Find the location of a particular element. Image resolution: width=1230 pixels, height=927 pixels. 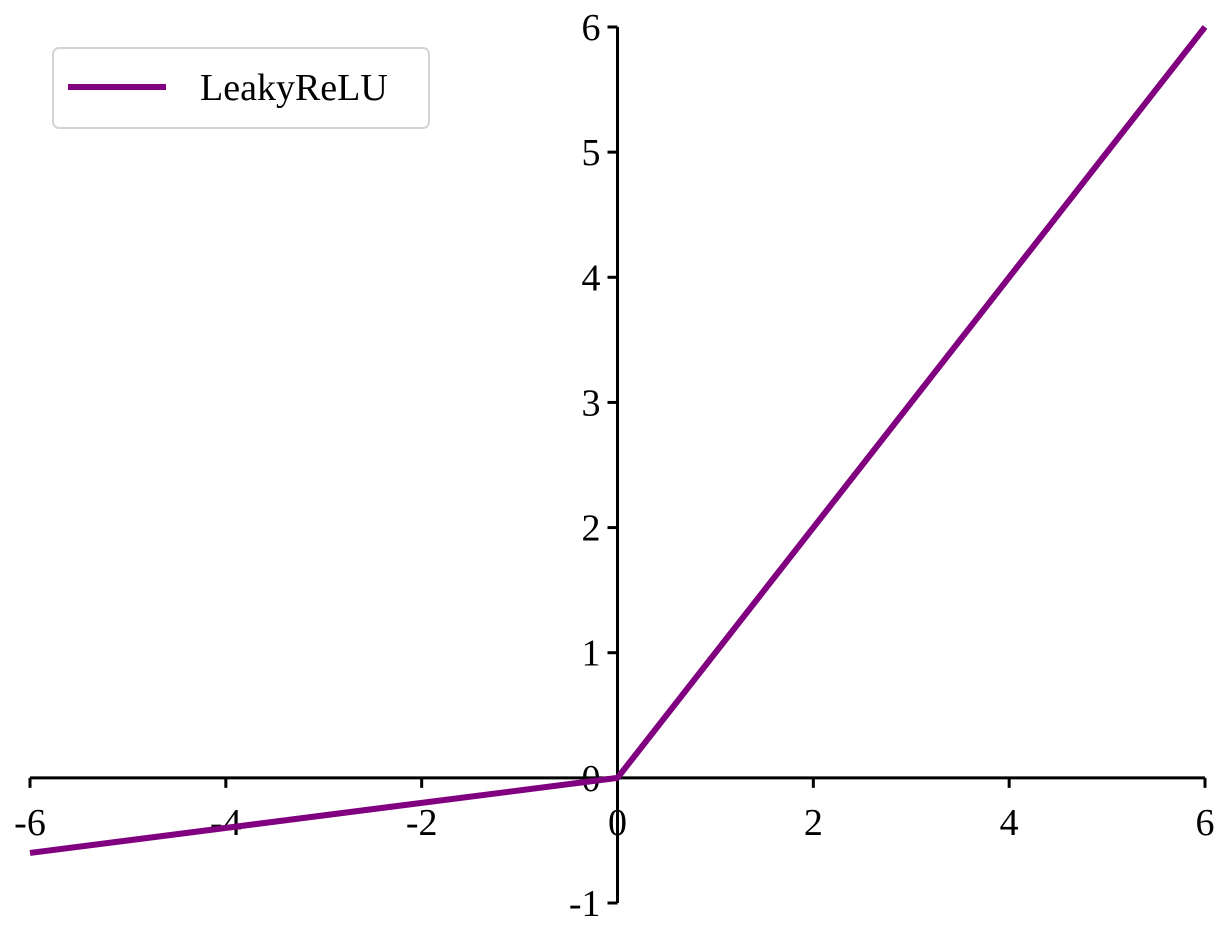

x-tick-label: 6 is located at coordinates (1205, 823).